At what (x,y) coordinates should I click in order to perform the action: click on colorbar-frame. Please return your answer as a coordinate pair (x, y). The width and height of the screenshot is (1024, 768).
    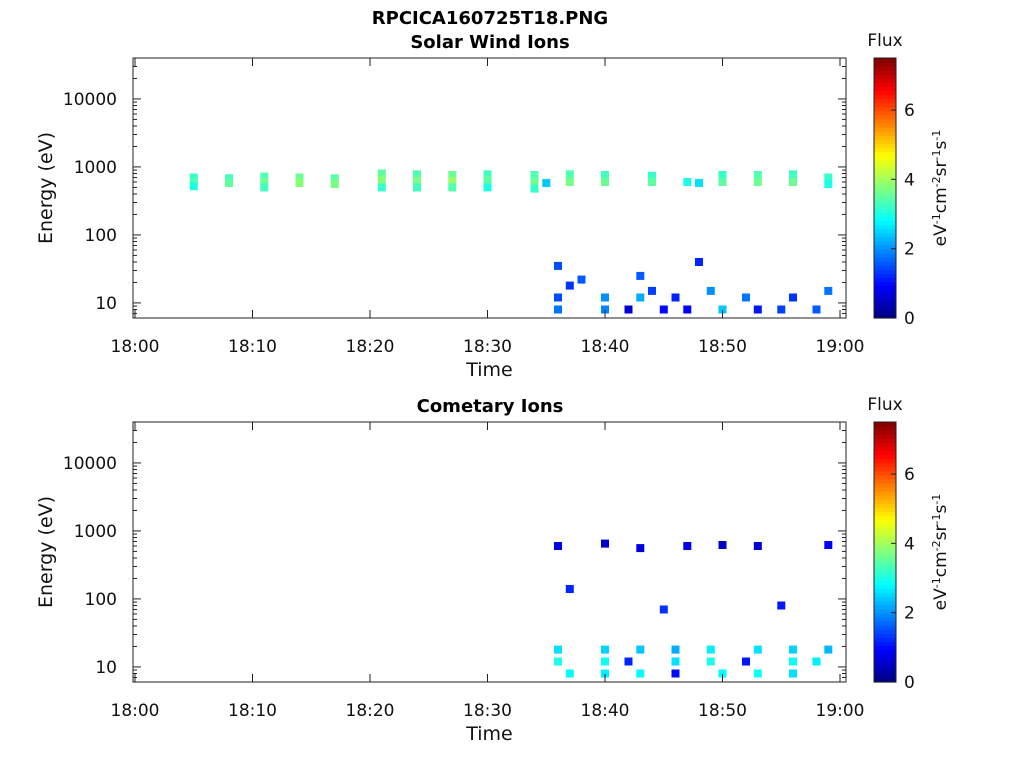
    Looking at the image, I should click on (885, 552).